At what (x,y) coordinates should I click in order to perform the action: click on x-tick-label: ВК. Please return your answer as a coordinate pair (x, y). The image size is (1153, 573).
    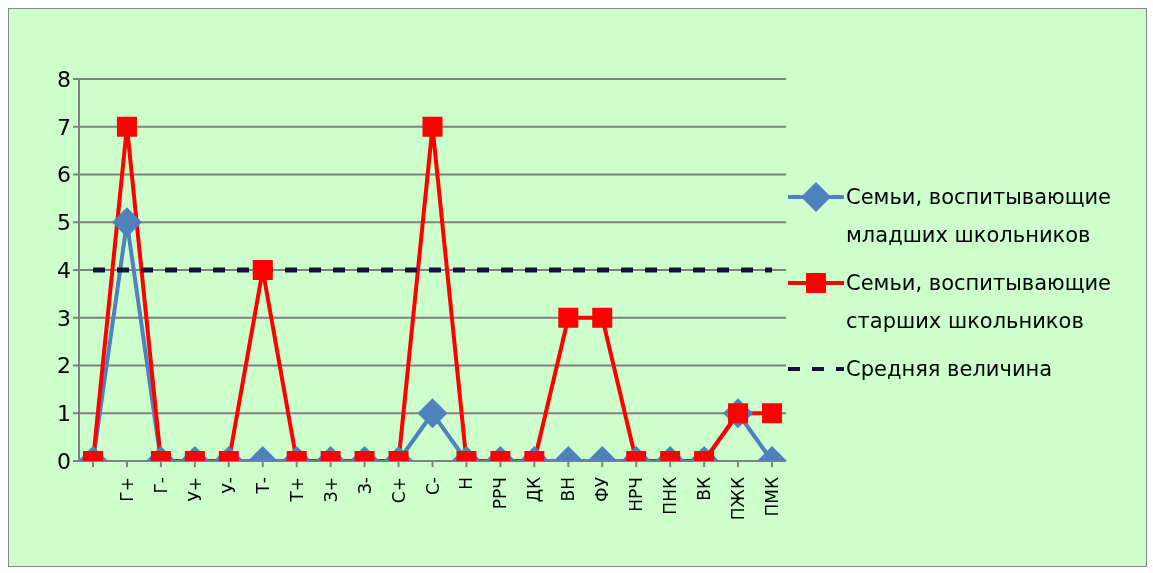
    Looking at the image, I should click on (704, 489).